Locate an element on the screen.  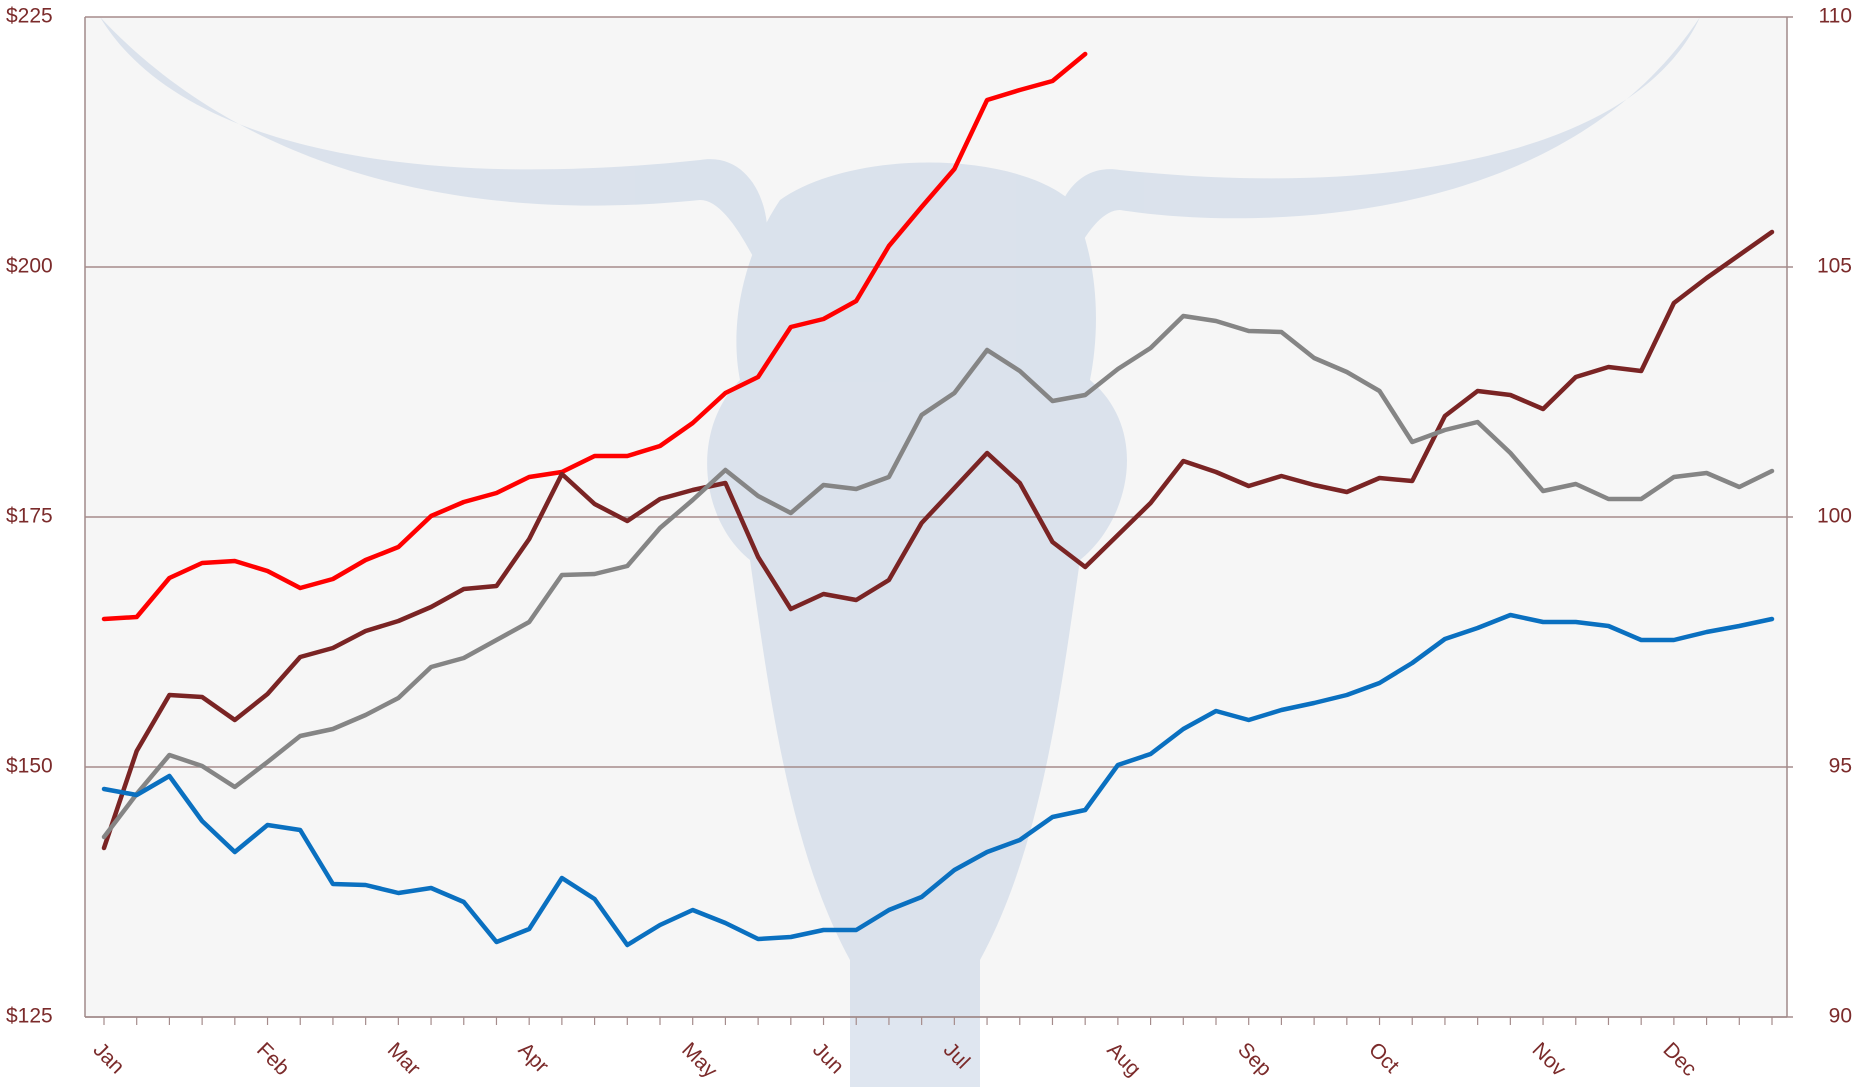
y2-tick-label: 110 is located at coordinates (1835, 16).